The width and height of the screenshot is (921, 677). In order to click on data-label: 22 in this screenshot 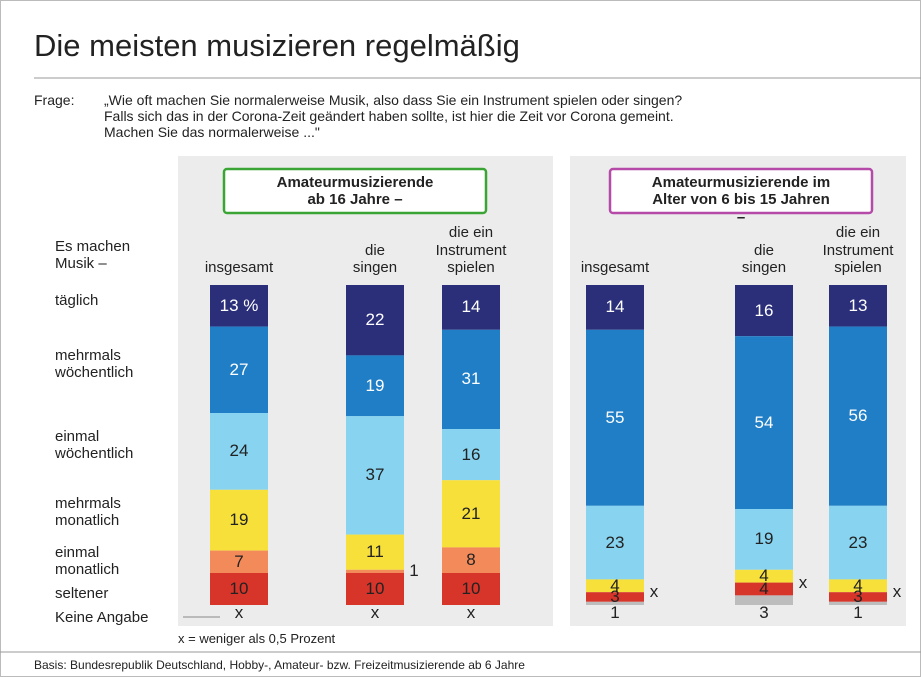, I will do `click(375, 320)`.